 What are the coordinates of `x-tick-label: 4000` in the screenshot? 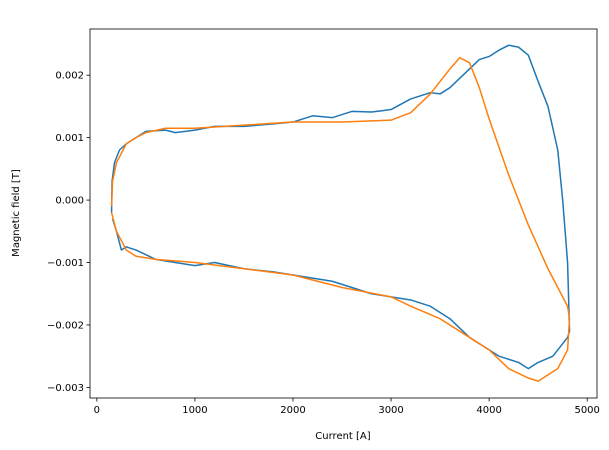 It's located at (488, 410).